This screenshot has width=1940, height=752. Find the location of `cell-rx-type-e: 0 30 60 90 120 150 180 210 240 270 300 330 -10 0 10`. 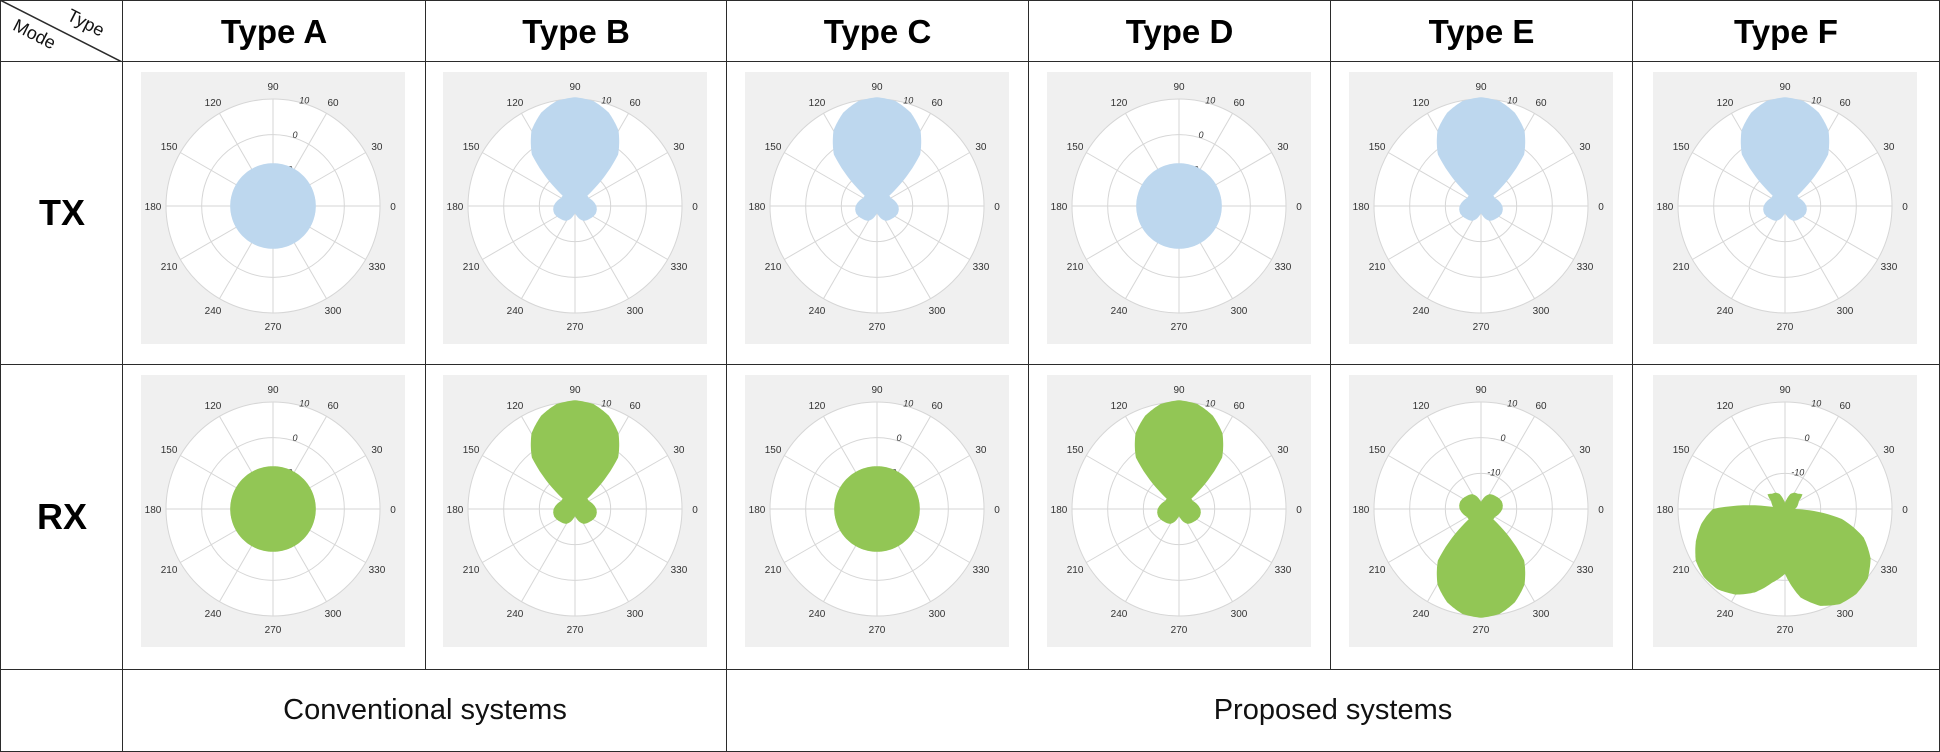

cell-rx-type-e: 0 30 60 90 120 150 180 210 240 270 300 330 -10 0 10 is located at coordinates (1481, 517).